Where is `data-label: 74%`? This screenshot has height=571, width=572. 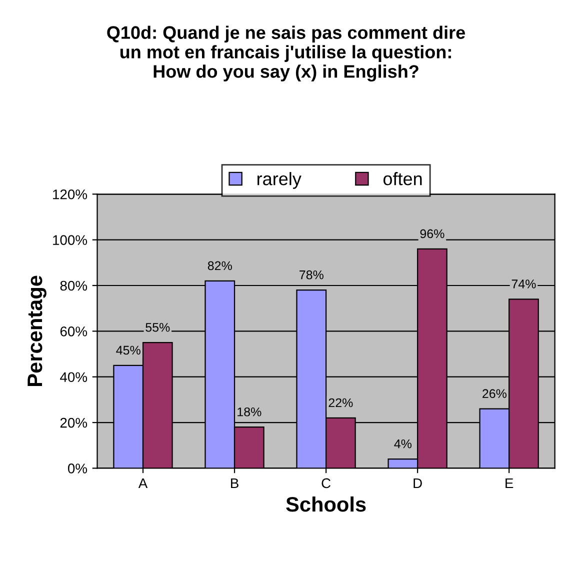
data-label: 74% is located at coordinates (524, 284).